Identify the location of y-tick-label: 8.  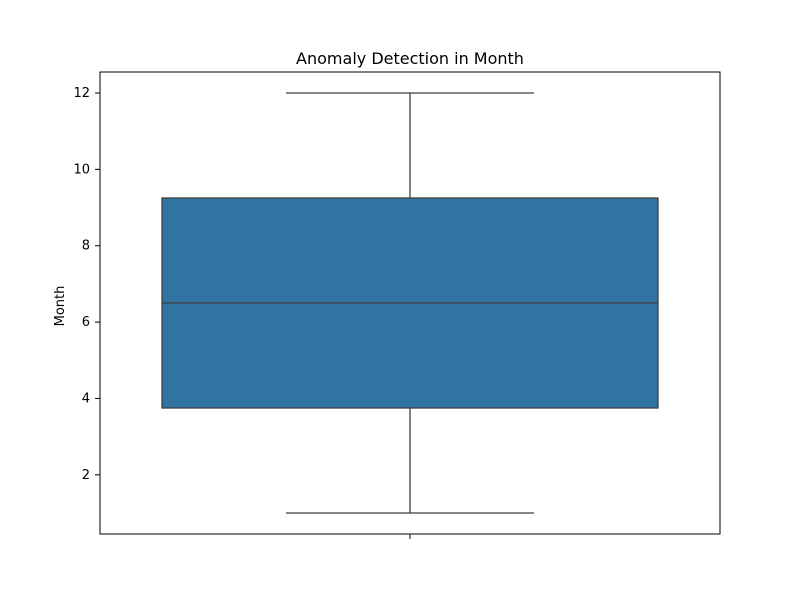
(86, 246).